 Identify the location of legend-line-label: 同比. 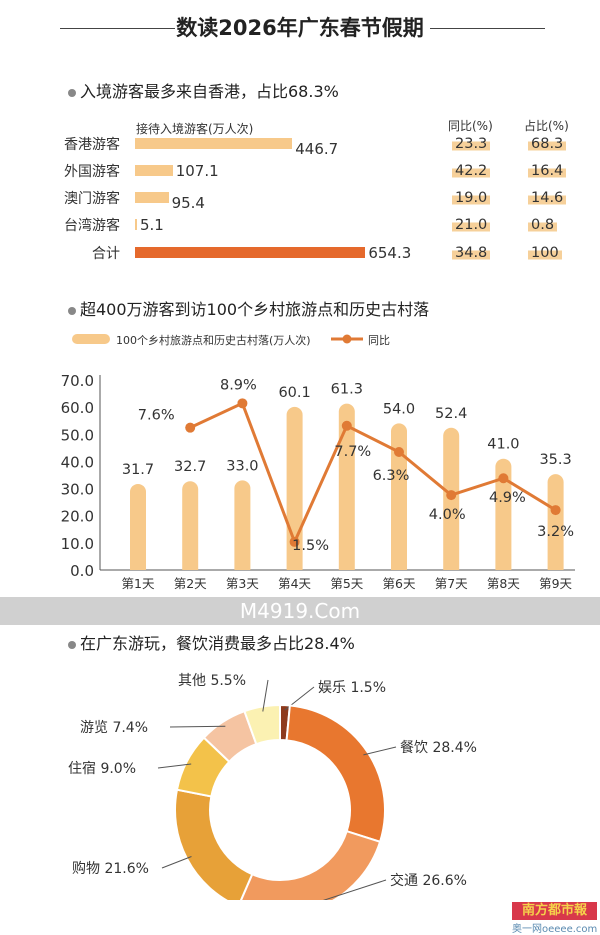
(379, 340).